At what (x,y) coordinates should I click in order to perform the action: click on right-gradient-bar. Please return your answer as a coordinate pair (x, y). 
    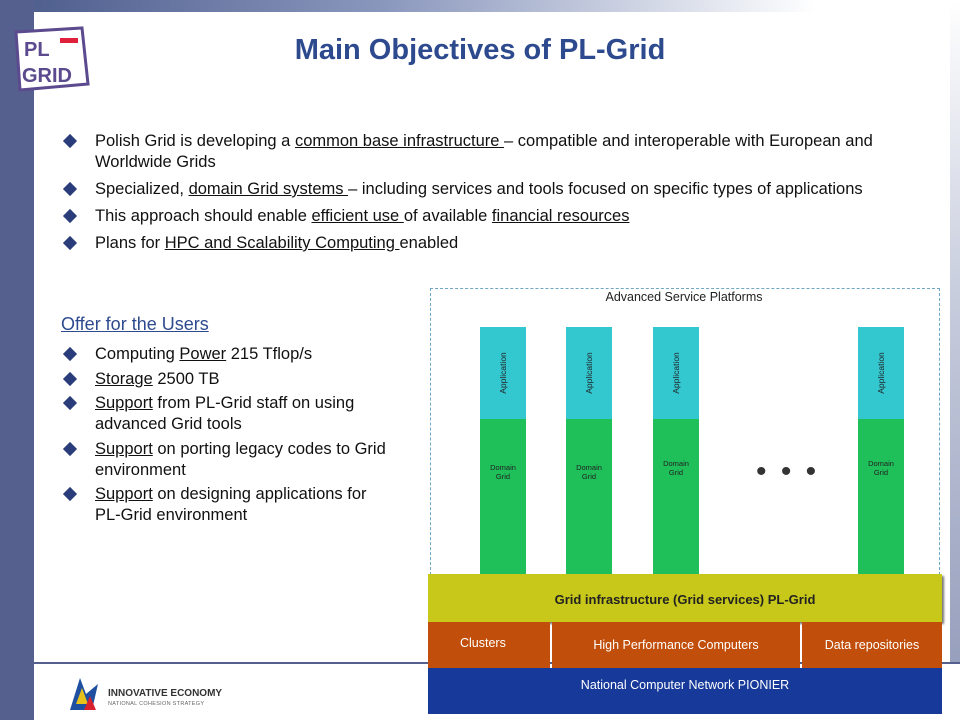
    Looking at the image, I should click on (955, 360).